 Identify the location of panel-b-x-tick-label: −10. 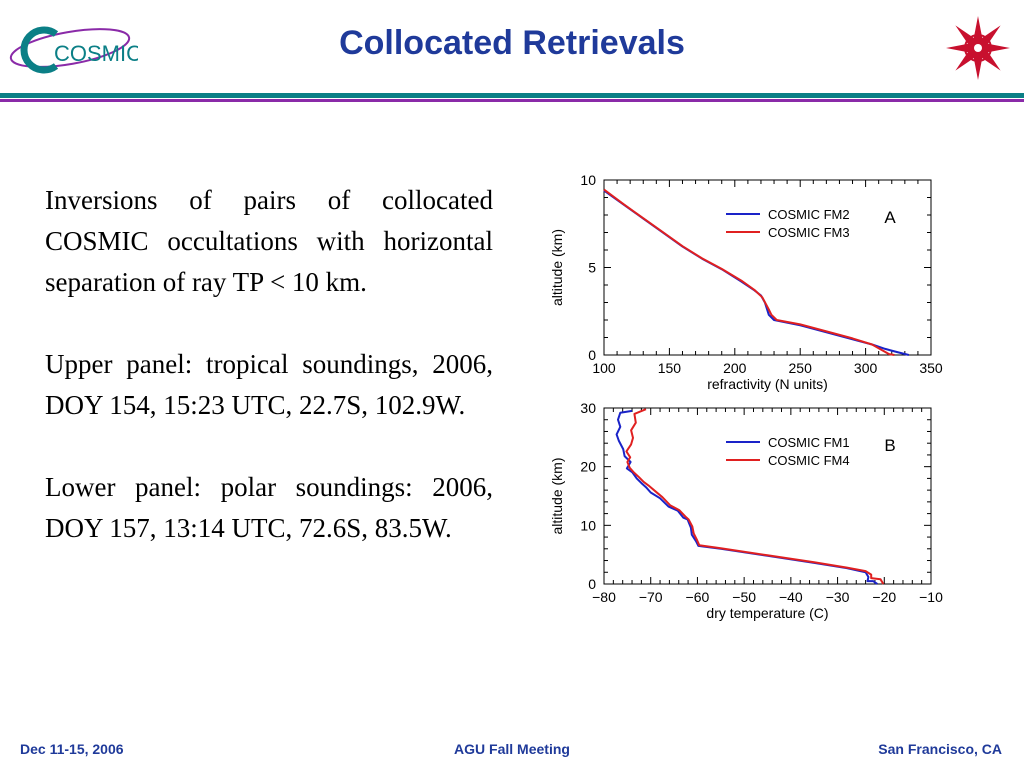
(931, 597).